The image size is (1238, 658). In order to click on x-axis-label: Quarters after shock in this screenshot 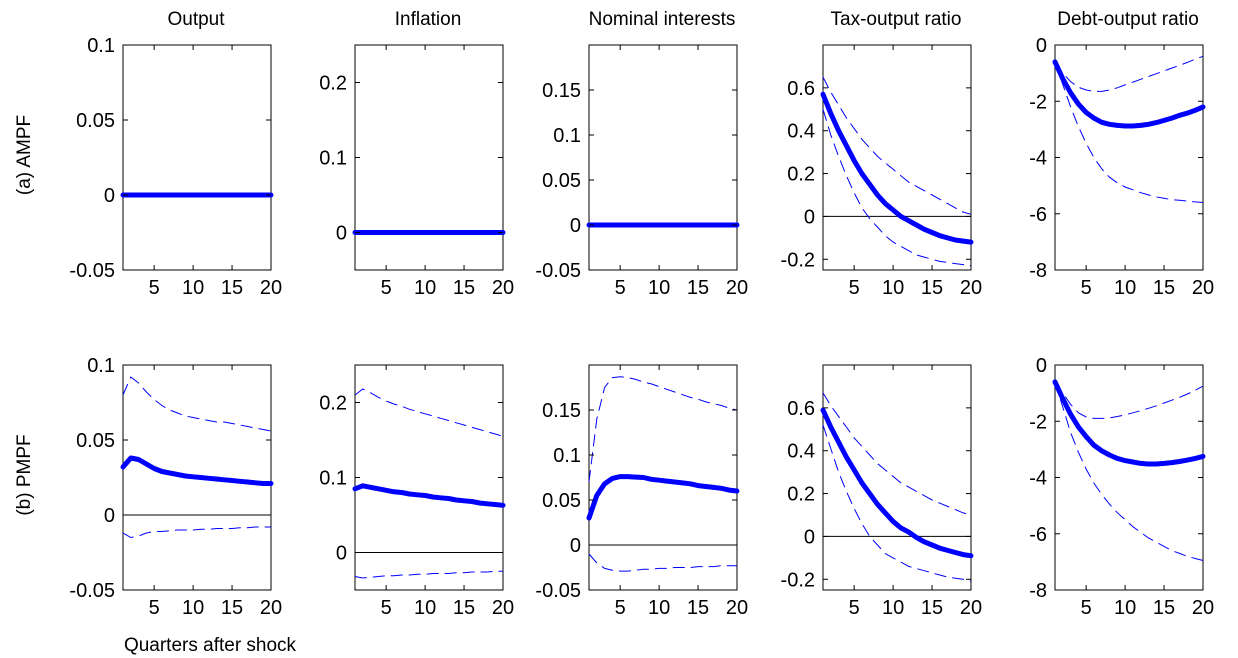, I will do `click(210, 645)`.